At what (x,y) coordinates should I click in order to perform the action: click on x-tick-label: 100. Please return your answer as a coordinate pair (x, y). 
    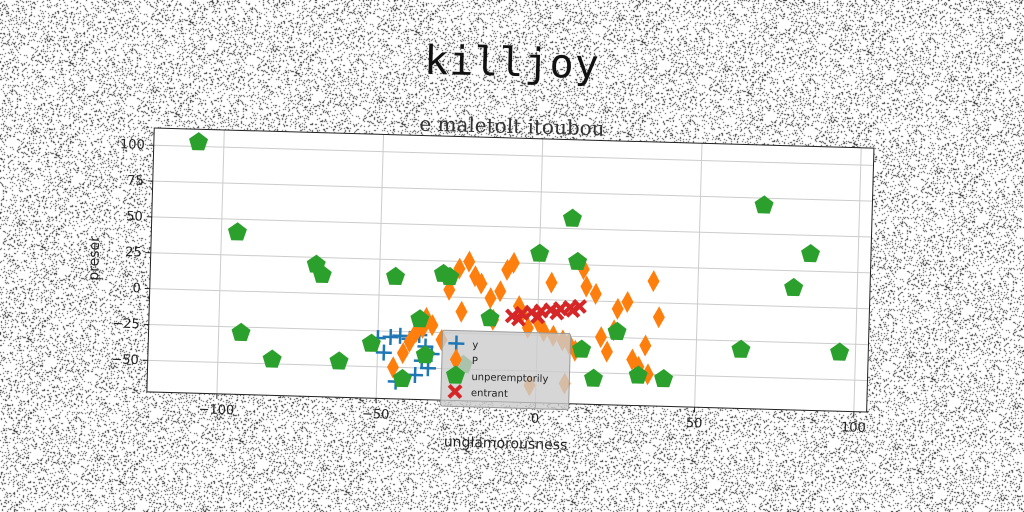
    Looking at the image, I should click on (853, 428).